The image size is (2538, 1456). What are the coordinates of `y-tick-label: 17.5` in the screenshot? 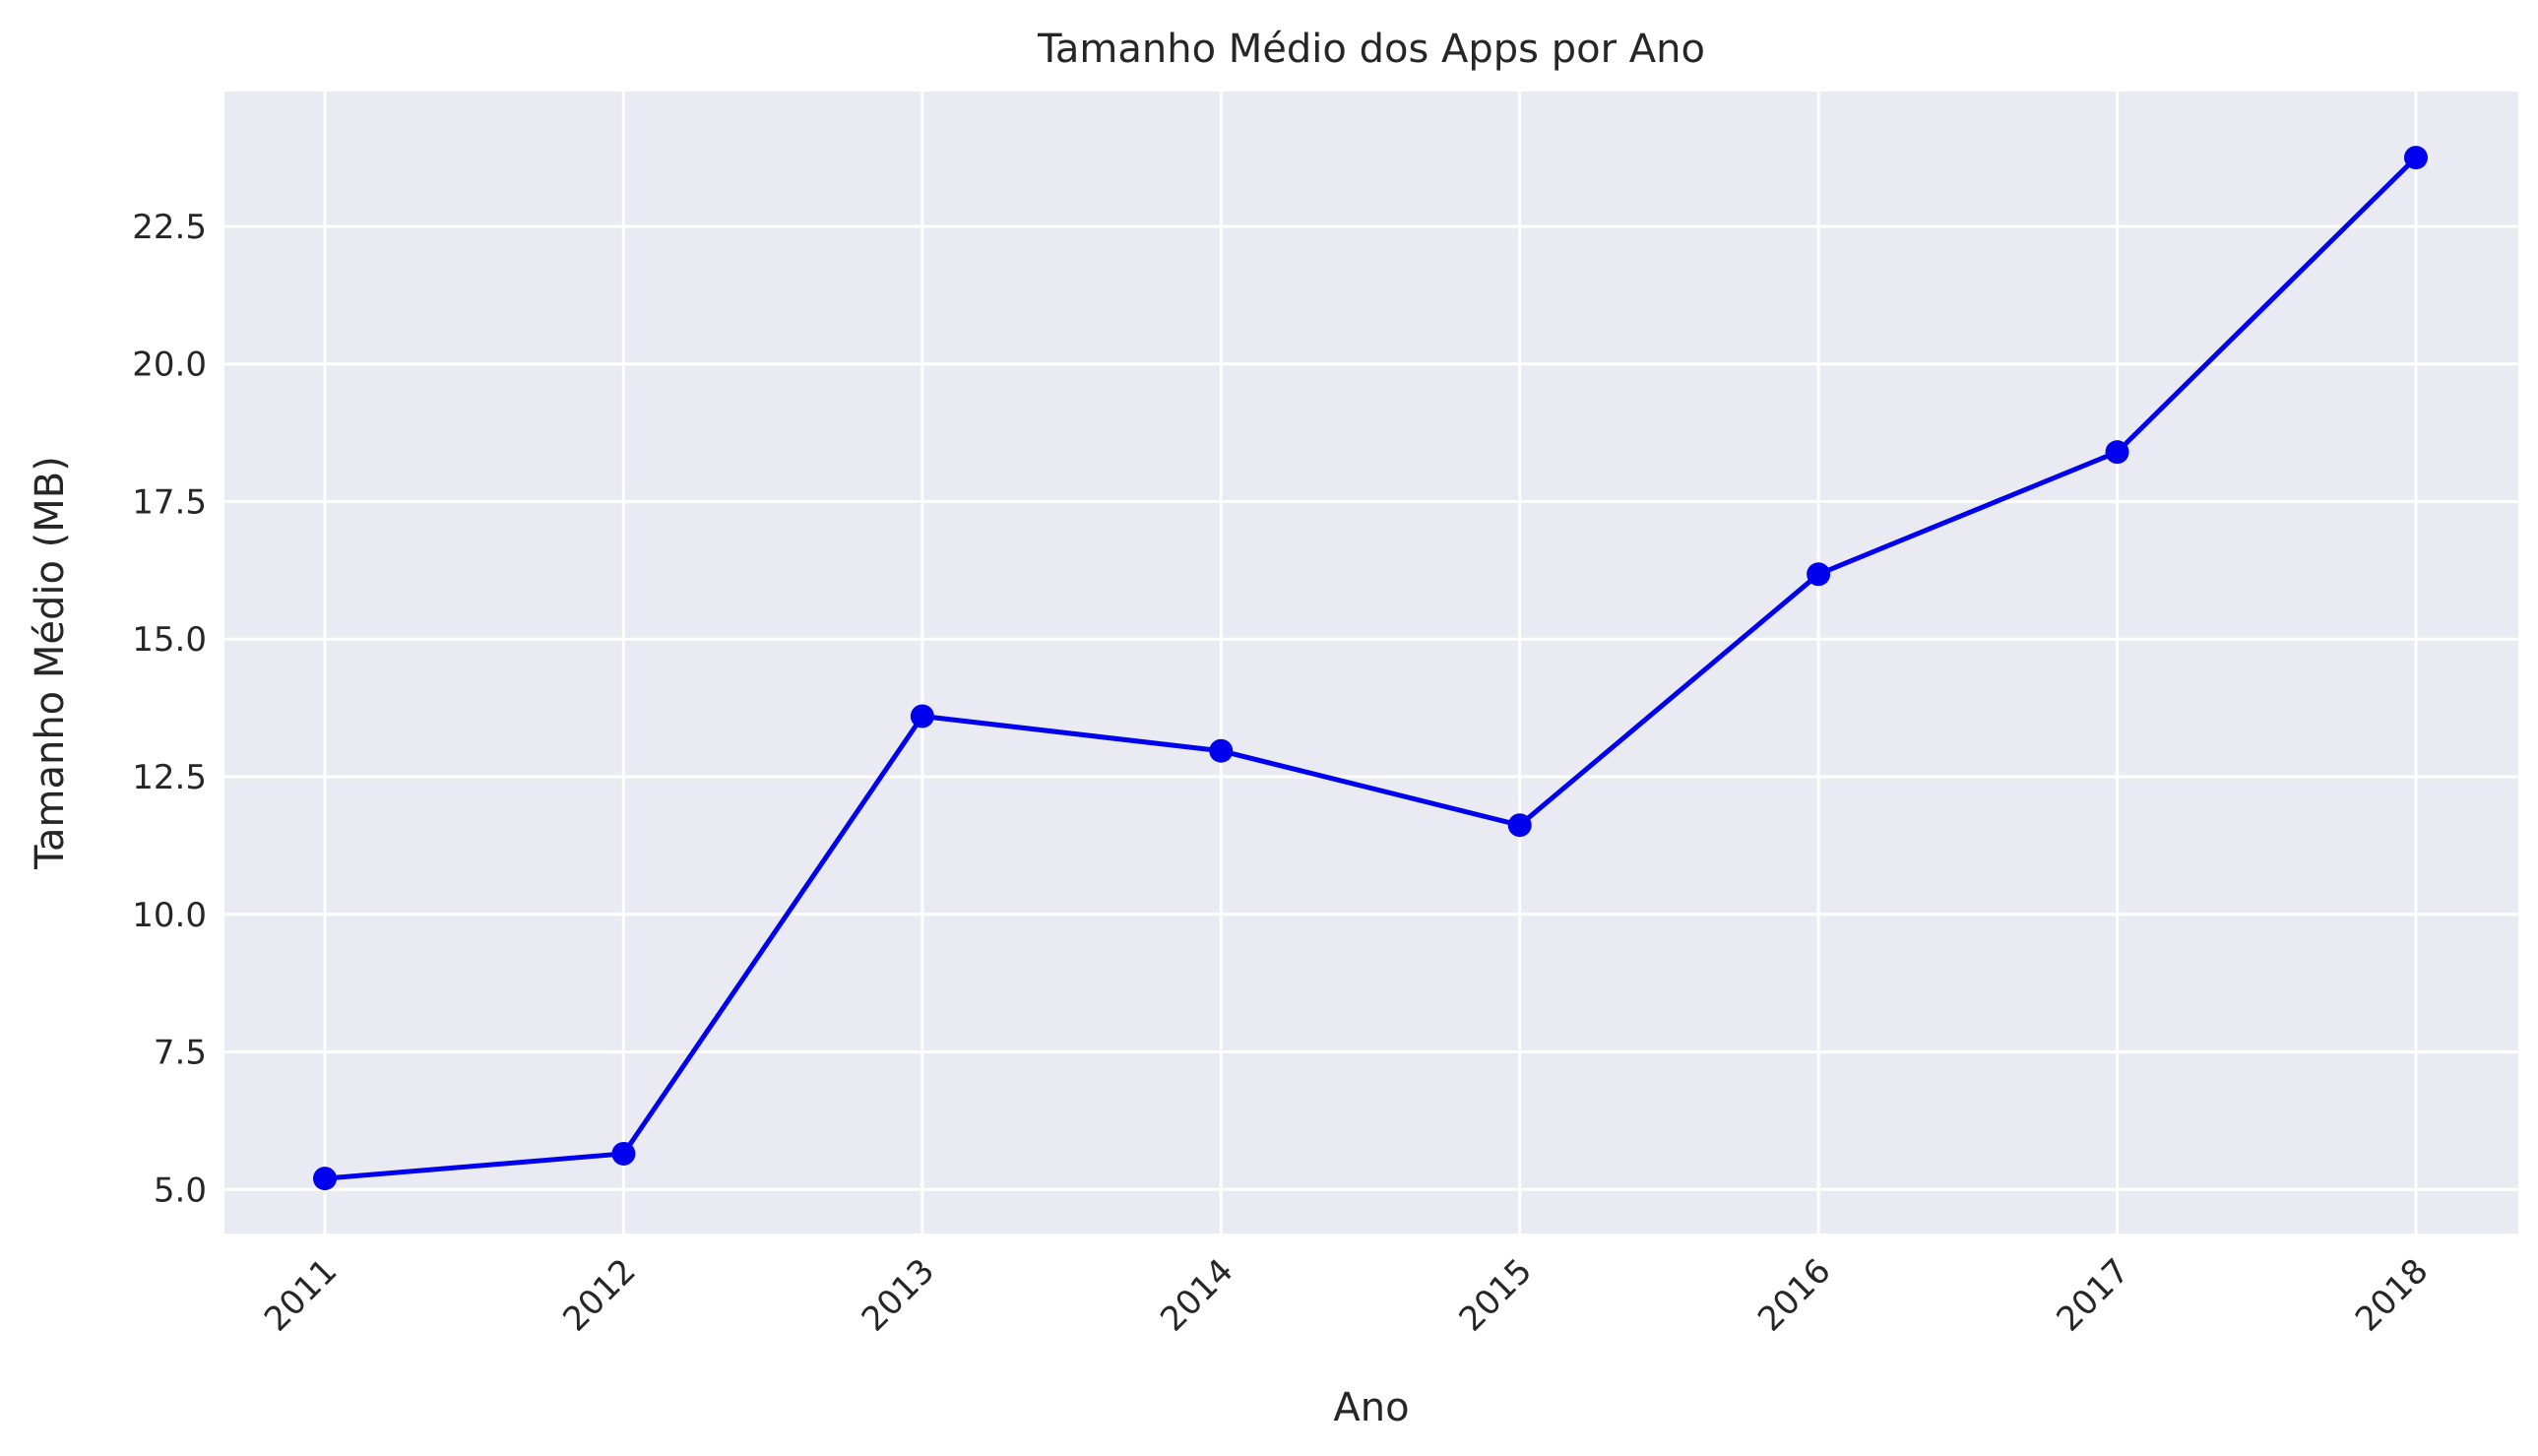 It's located at (169, 502).